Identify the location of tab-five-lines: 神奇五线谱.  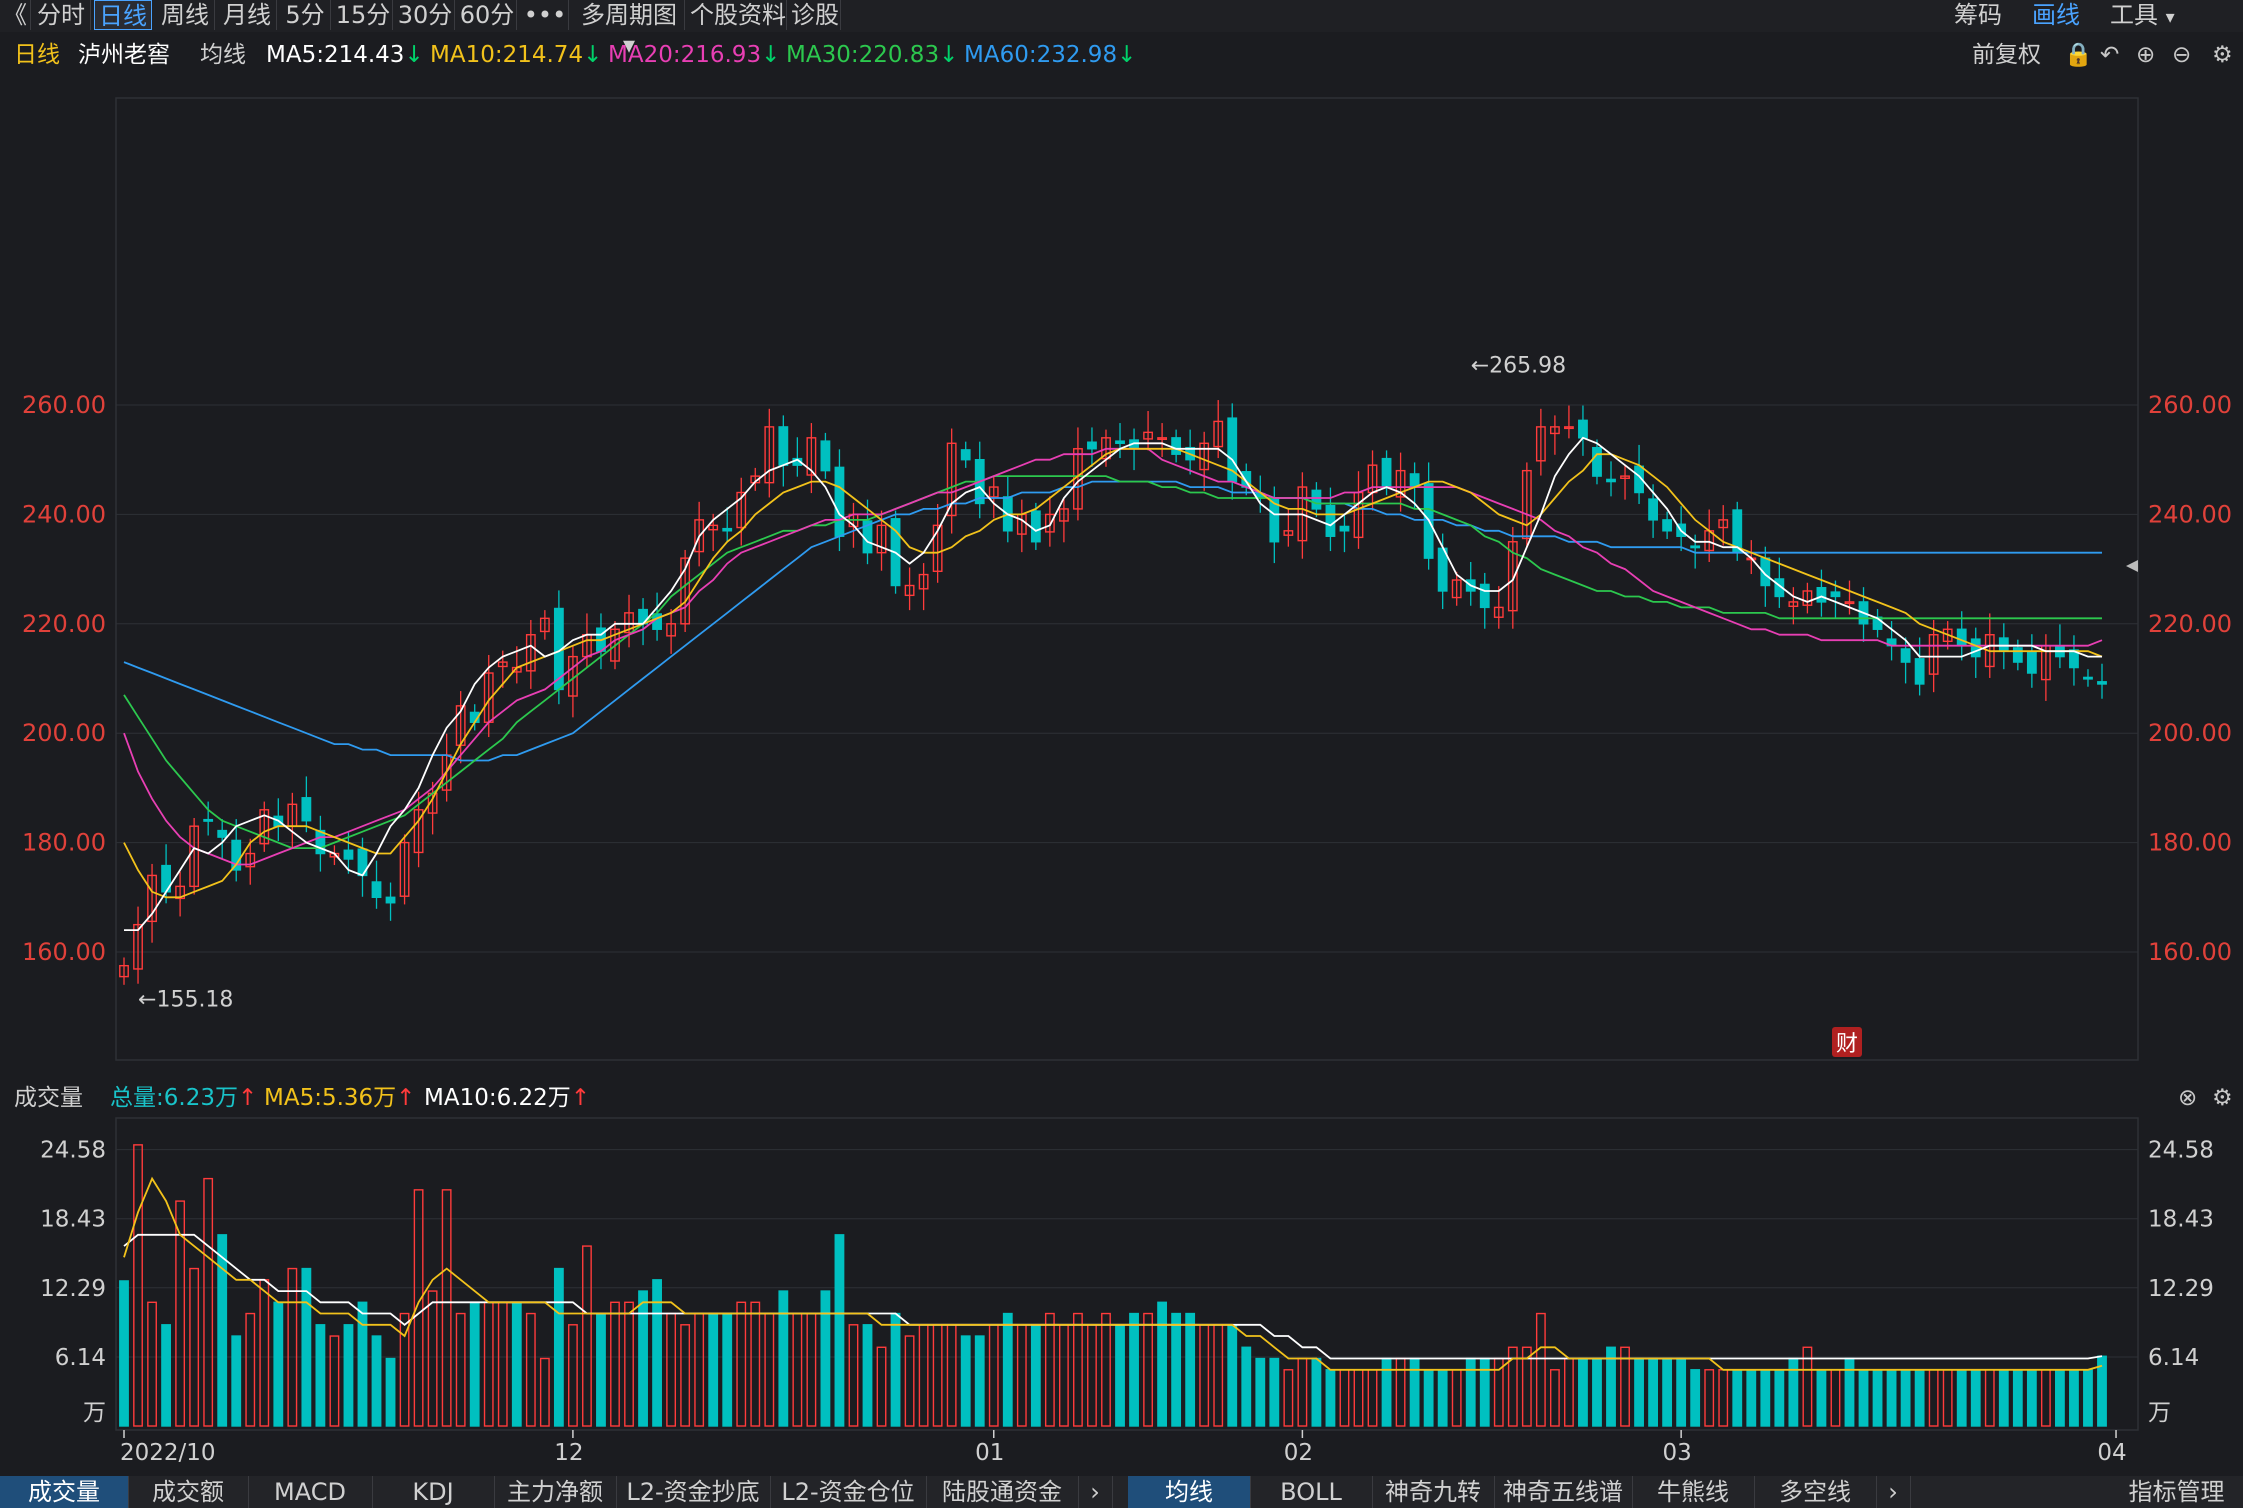
(1563, 1492).